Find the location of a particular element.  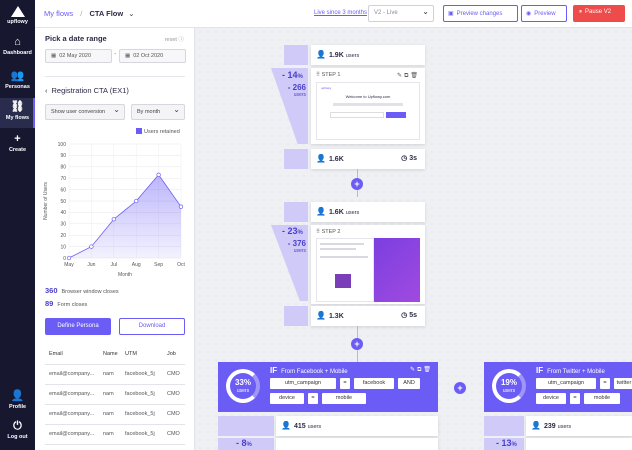

chevron-down-icon: ⌄ is located at coordinates (131, 13).